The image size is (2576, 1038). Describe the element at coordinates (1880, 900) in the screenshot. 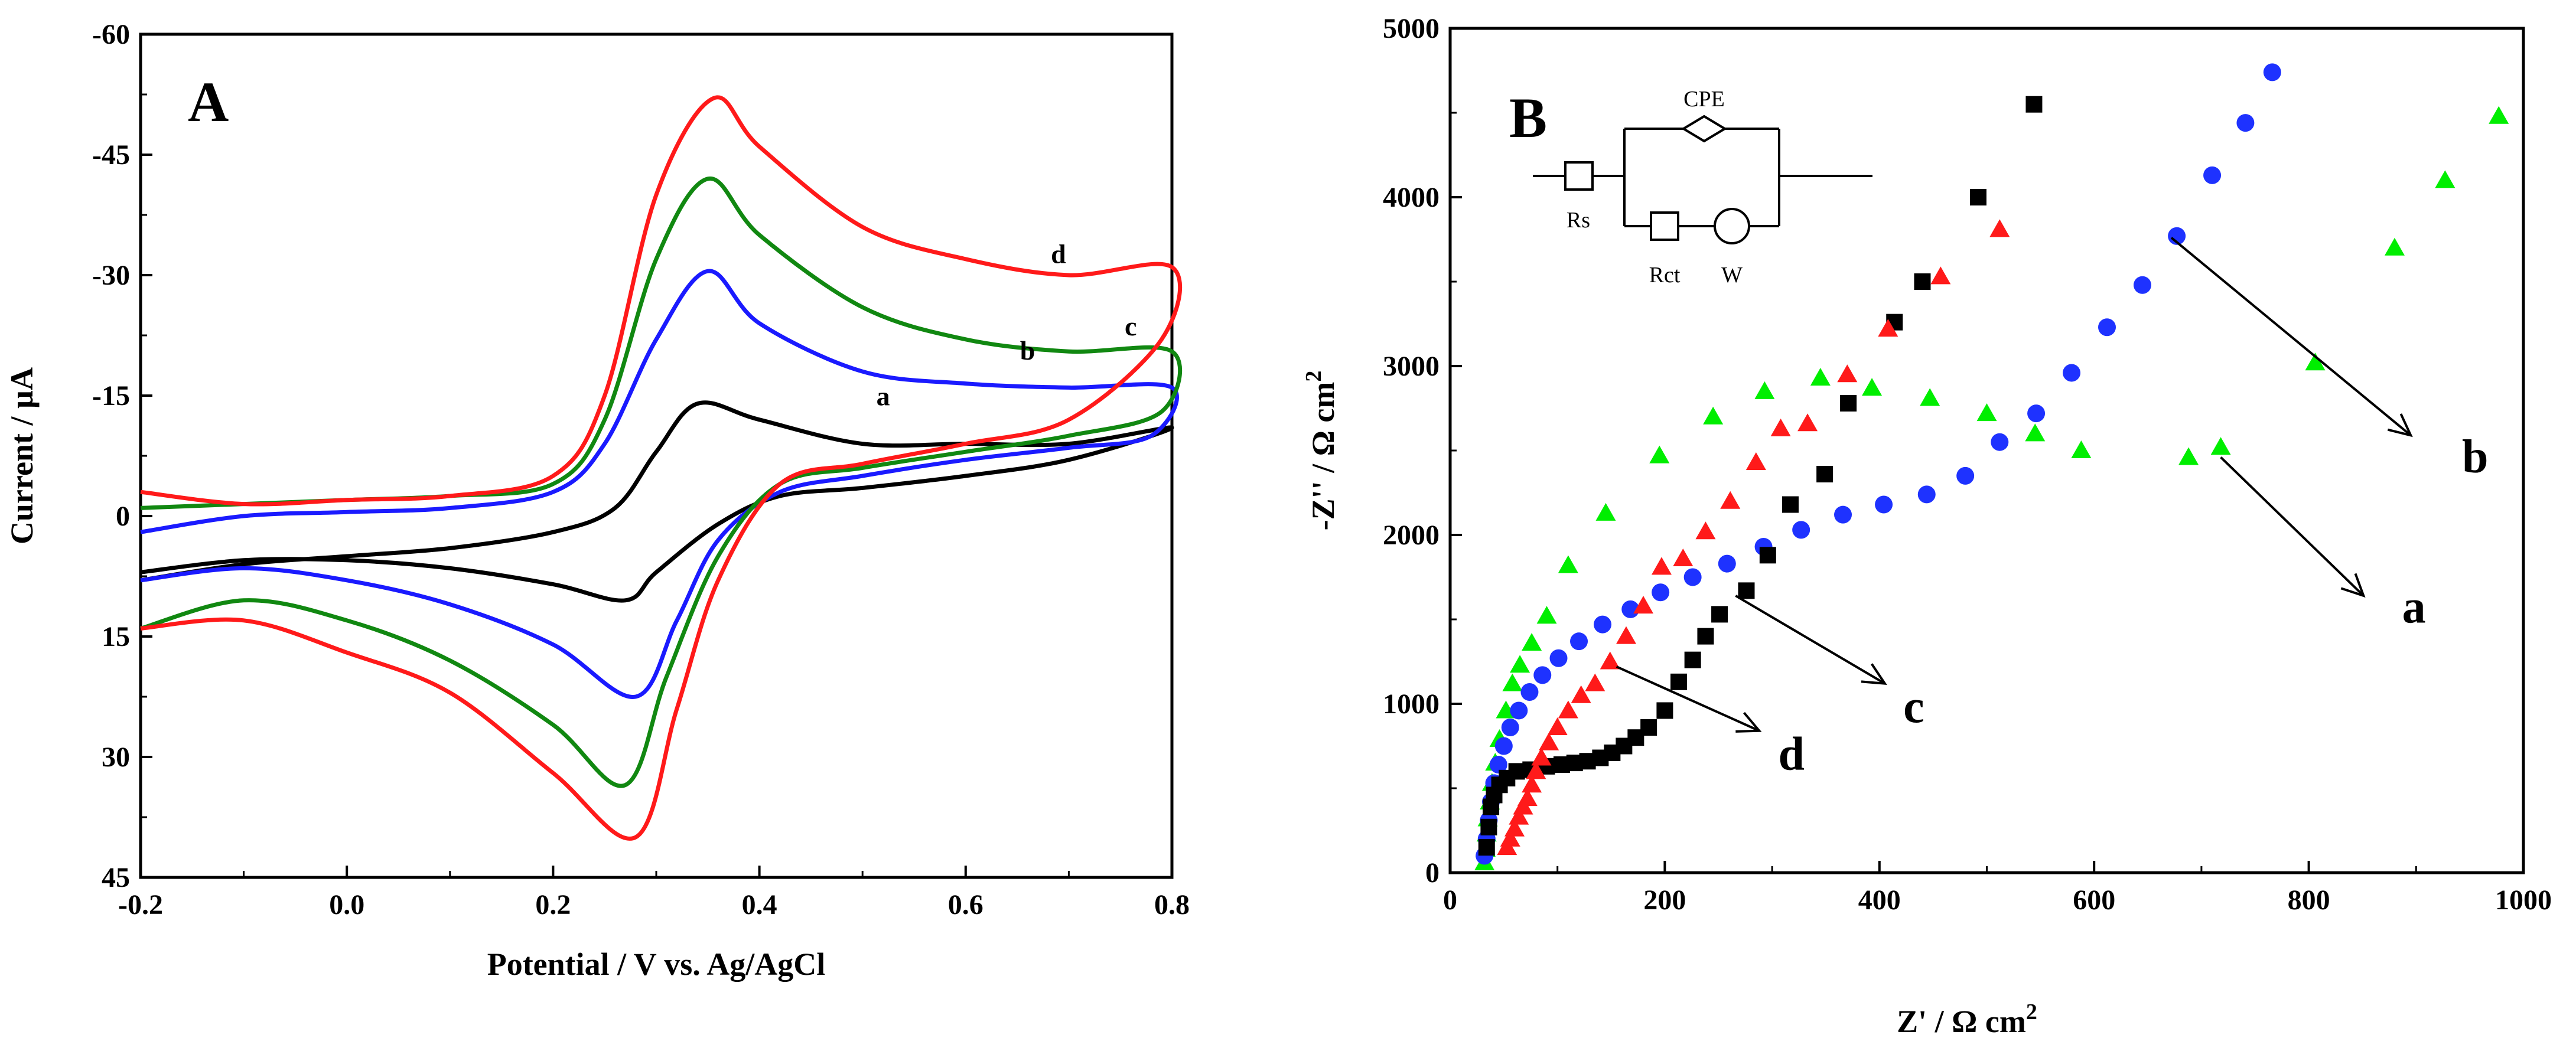

I see `x-tick-label-b: 400` at that location.